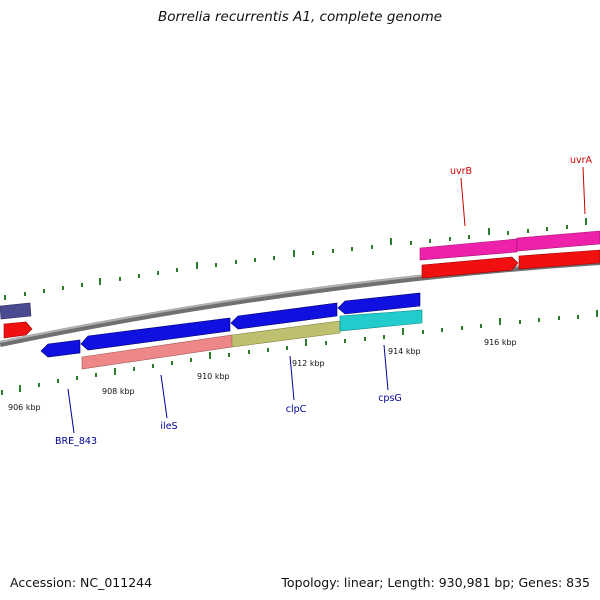  What do you see at coordinates (308, 363) in the screenshot?
I see `scale-label-912: 912 kbp` at bounding box center [308, 363].